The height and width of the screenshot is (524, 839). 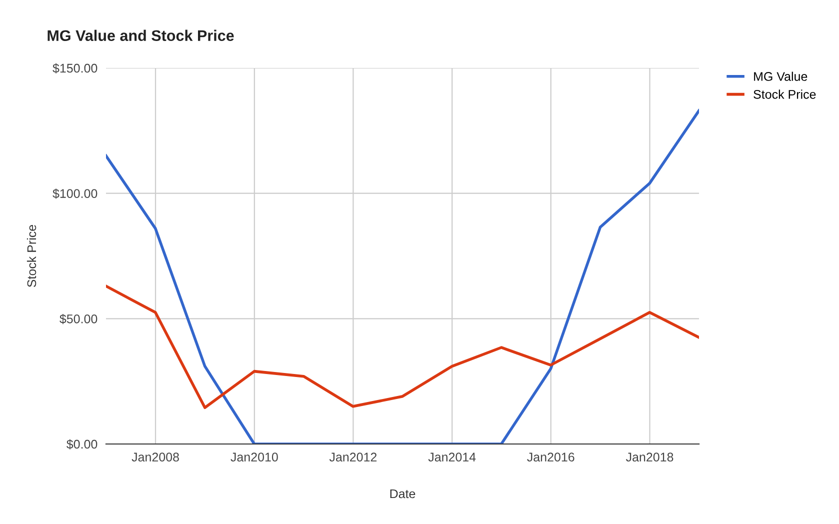 I want to click on x-tick-label: Jan2018, so click(x=650, y=457).